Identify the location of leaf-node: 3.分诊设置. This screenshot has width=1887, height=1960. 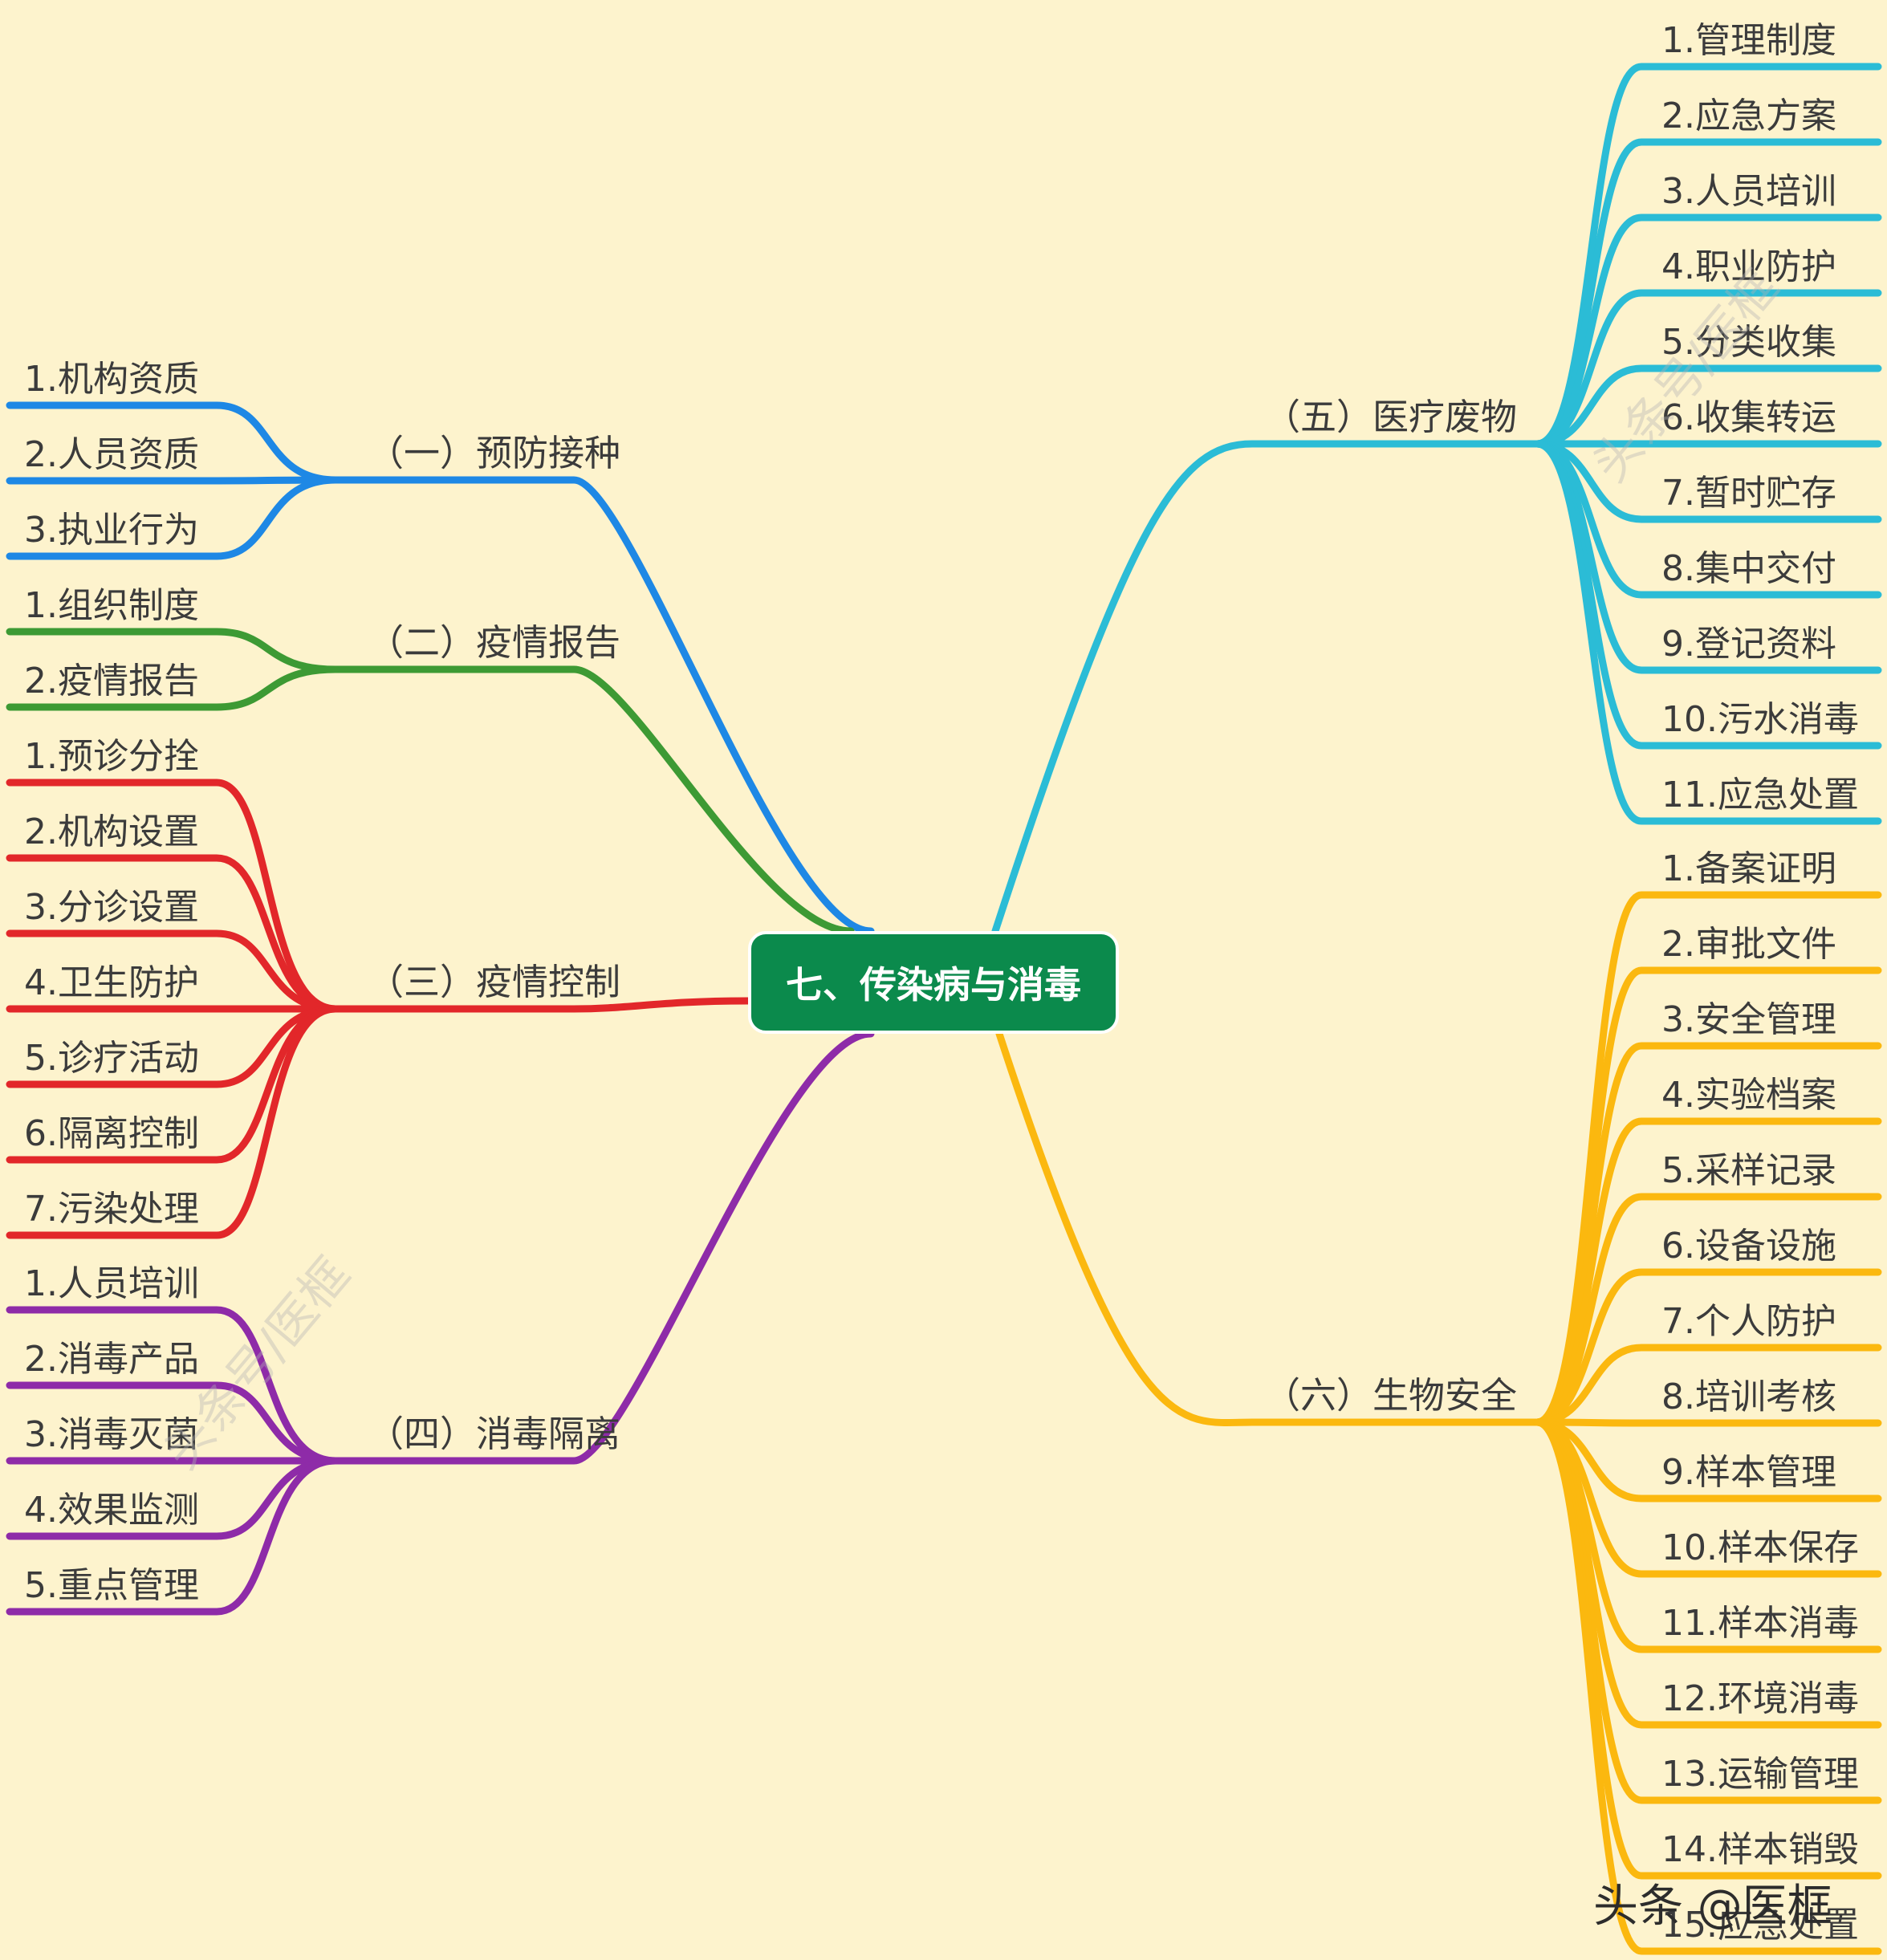
(111, 907).